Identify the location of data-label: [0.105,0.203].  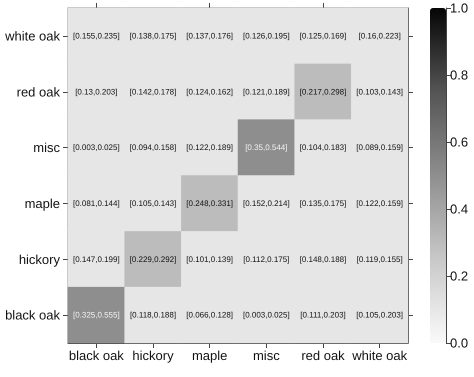
(380, 315).